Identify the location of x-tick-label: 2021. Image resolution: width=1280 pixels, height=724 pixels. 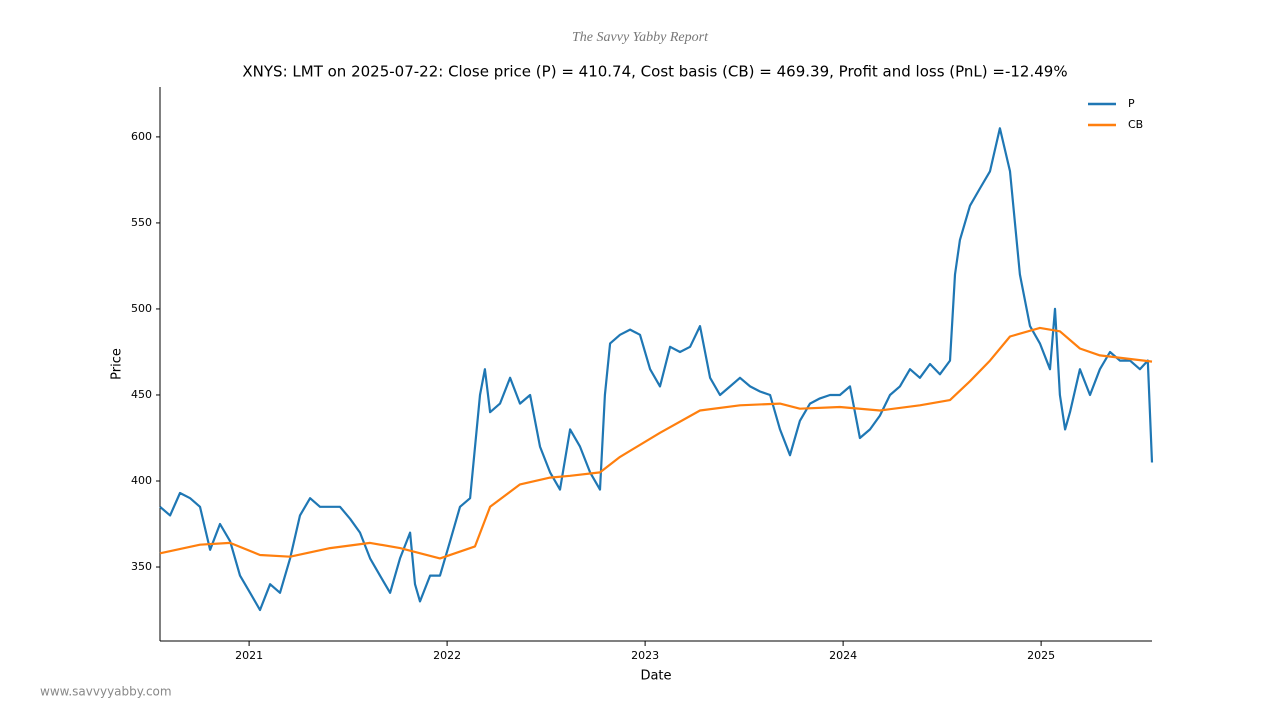
(249, 655).